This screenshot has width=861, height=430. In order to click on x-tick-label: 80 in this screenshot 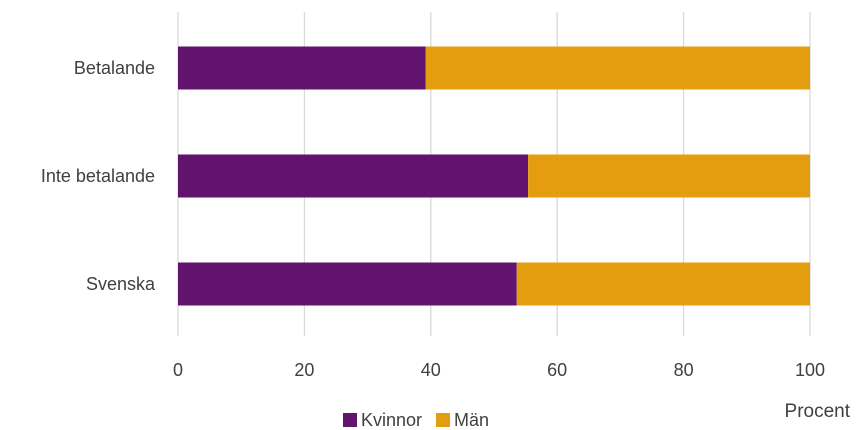, I will do `click(684, 370)`.